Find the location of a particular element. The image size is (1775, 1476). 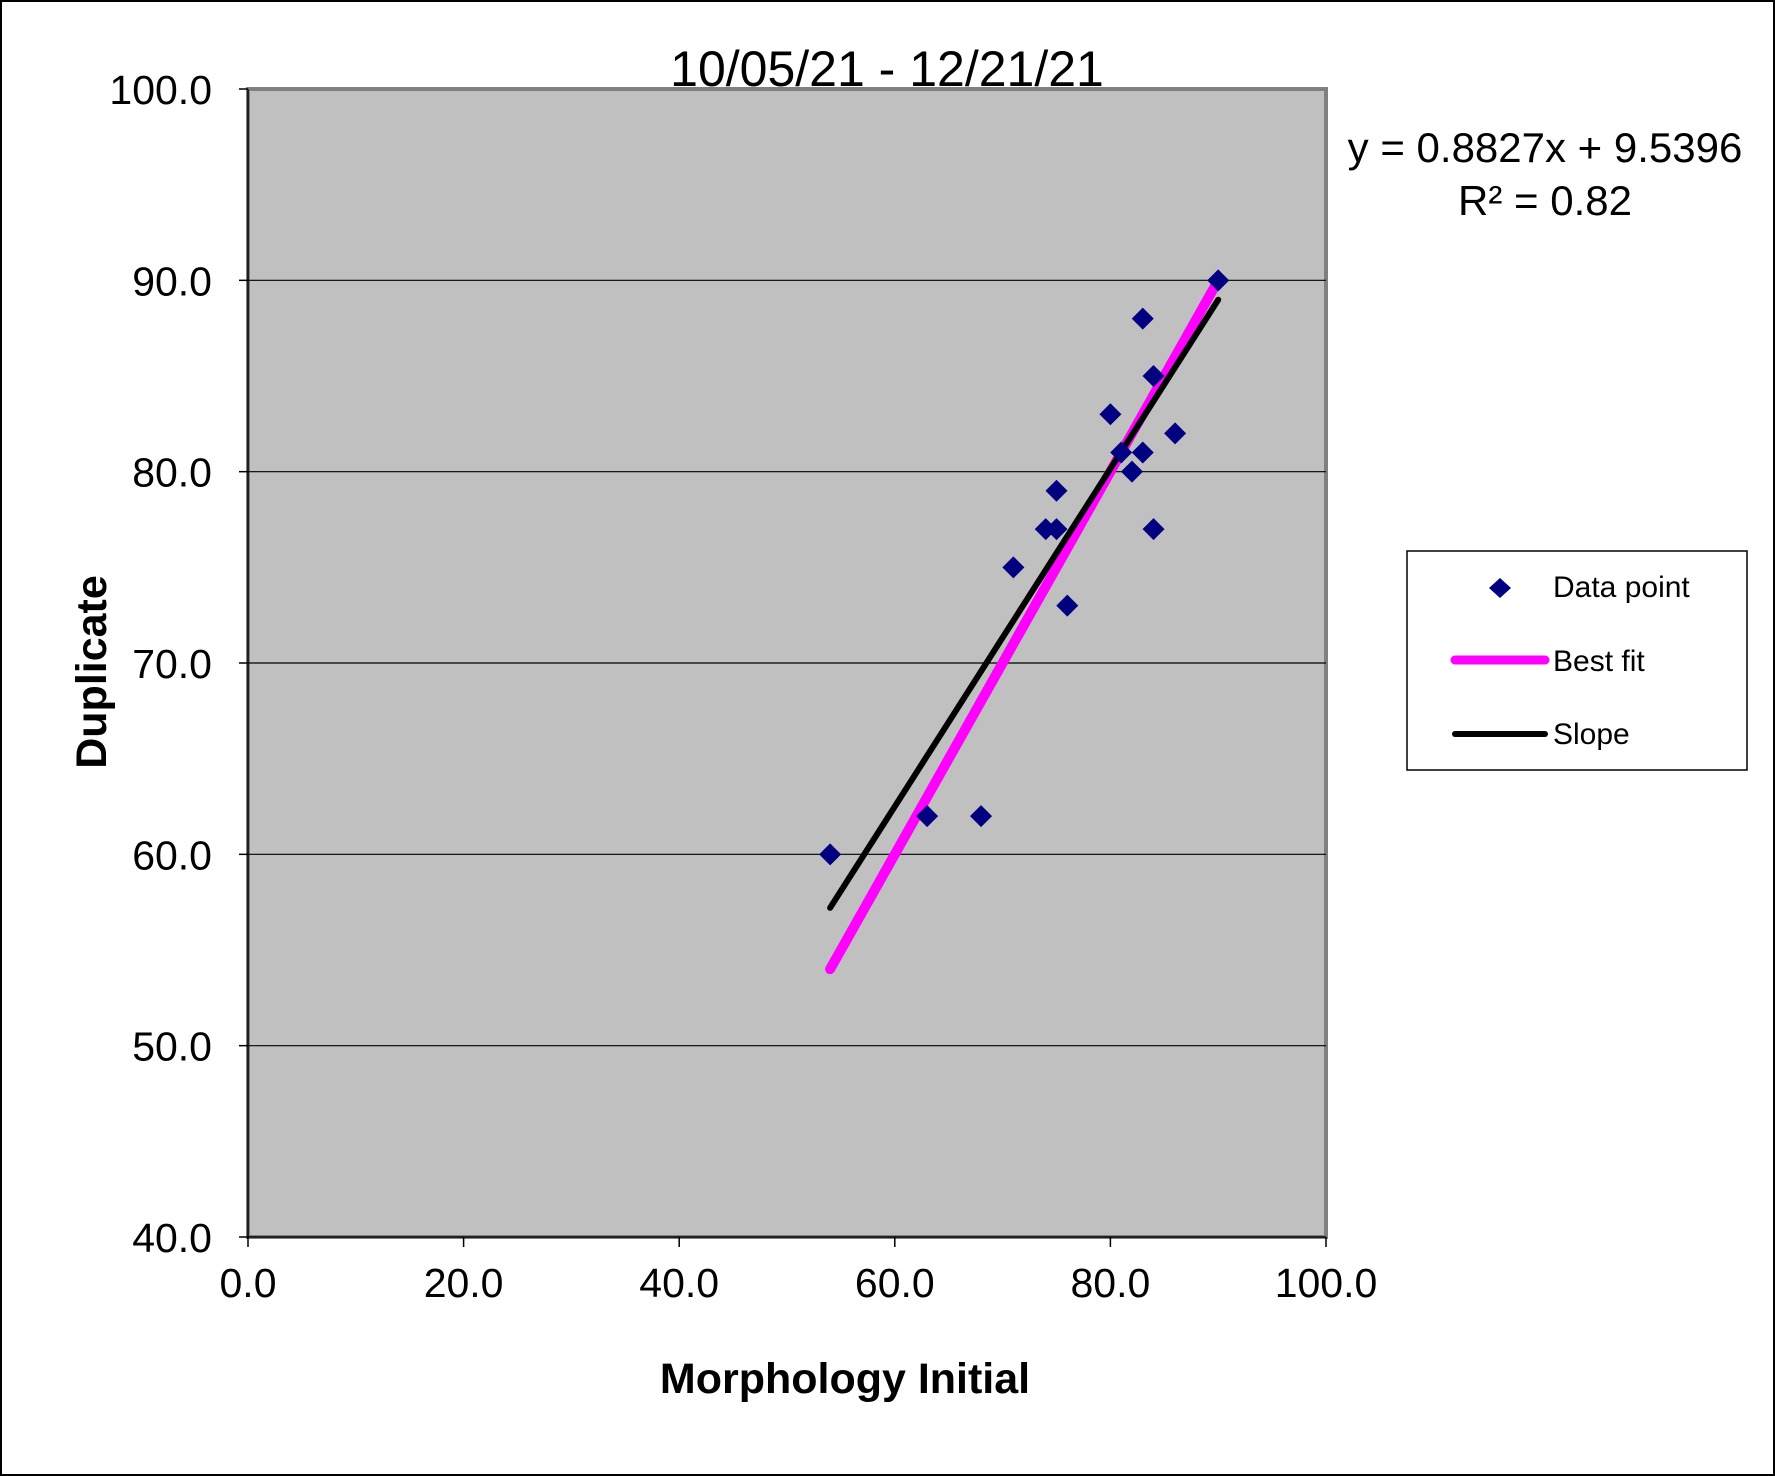

y-tick-label: 50.0 is located at coordinates (172, 1047).